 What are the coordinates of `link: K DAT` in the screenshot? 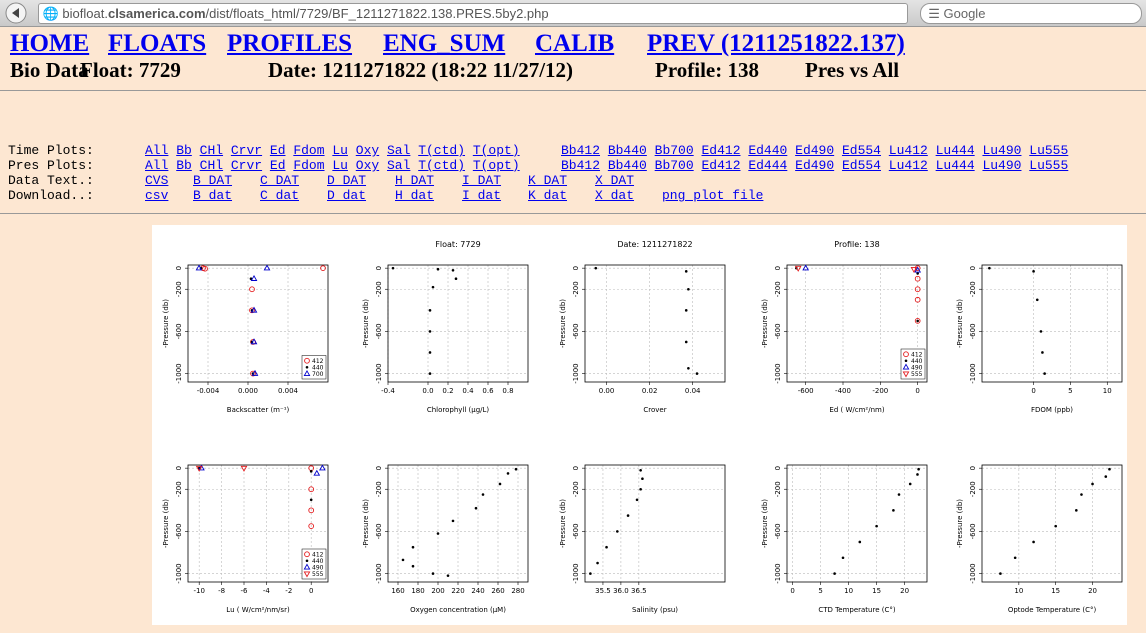 It's located at (548, 180).